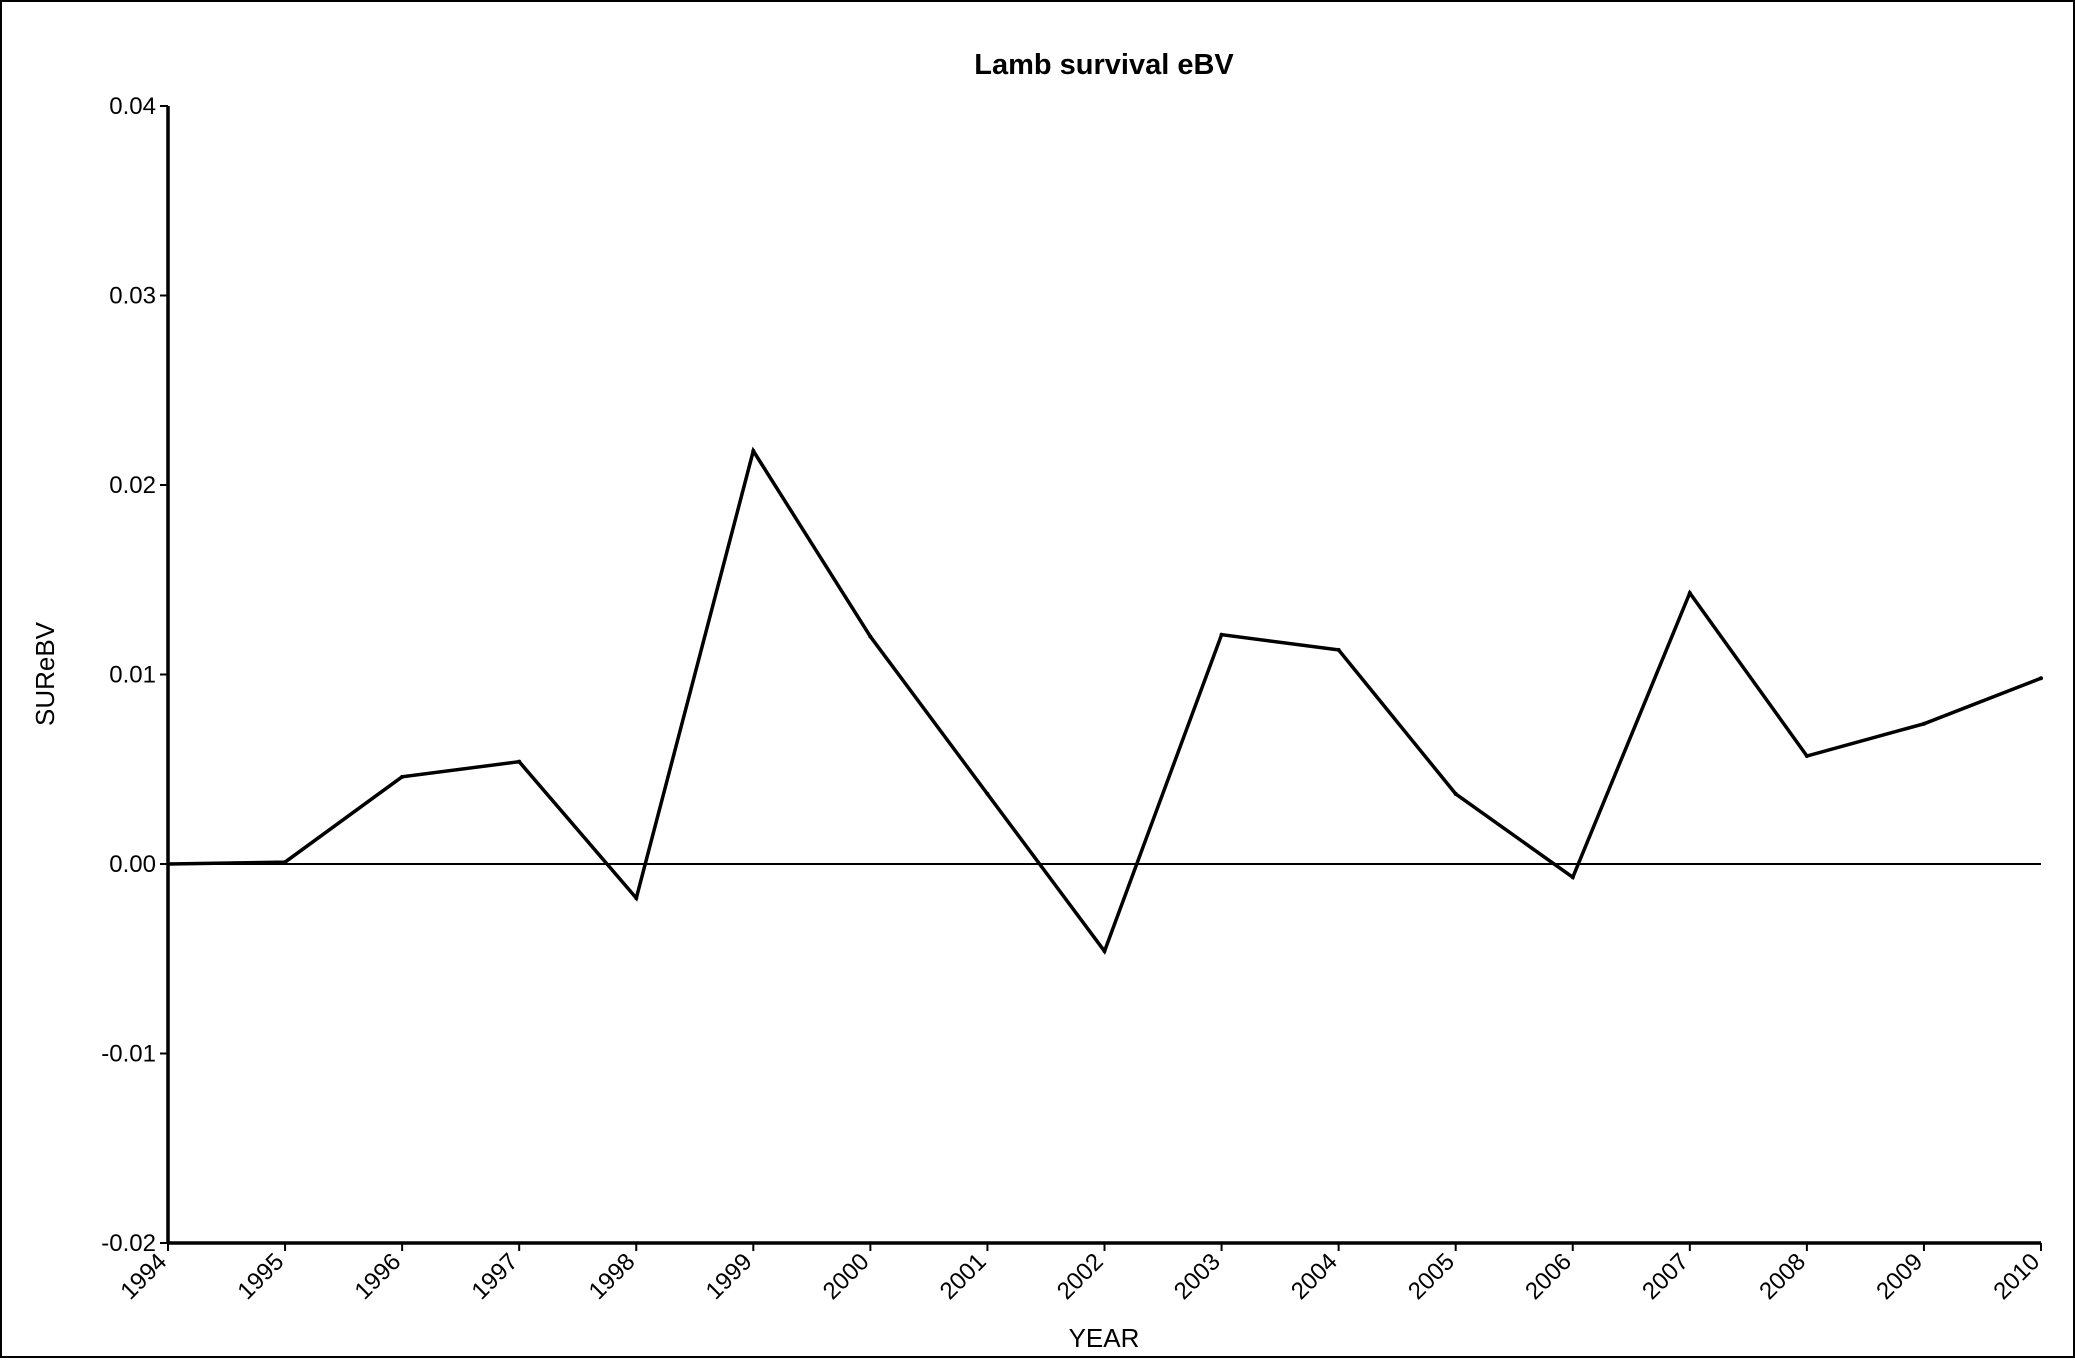 The height and width of the screenshot is (1360, 2075). What do you see at coordinates (128, 1054) in the screenshot?
I see `y-tick-label: -0.01` at bounding box center [128, 1054].